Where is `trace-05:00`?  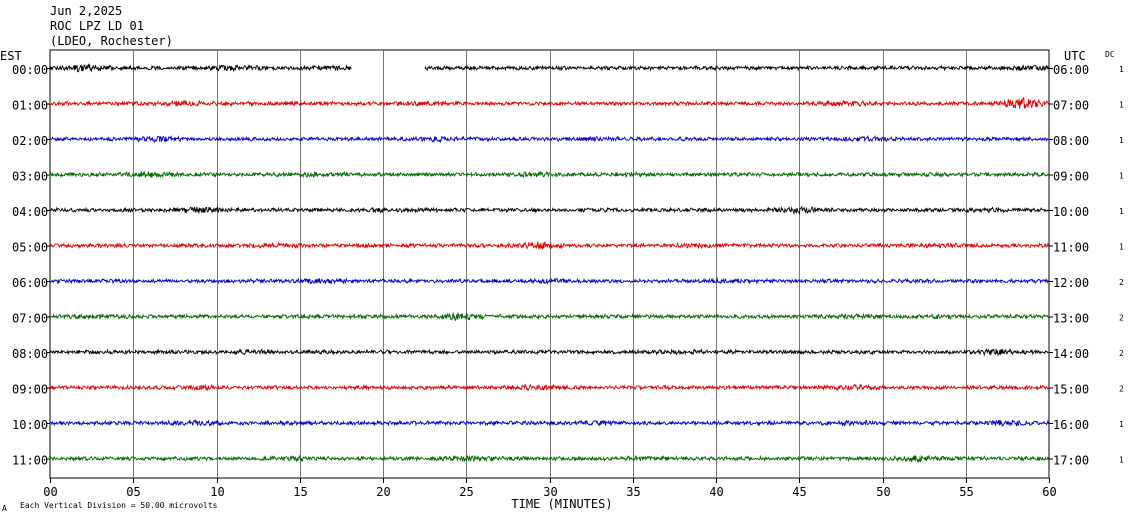 trace-05:00 is located at coordinates (549, 245).